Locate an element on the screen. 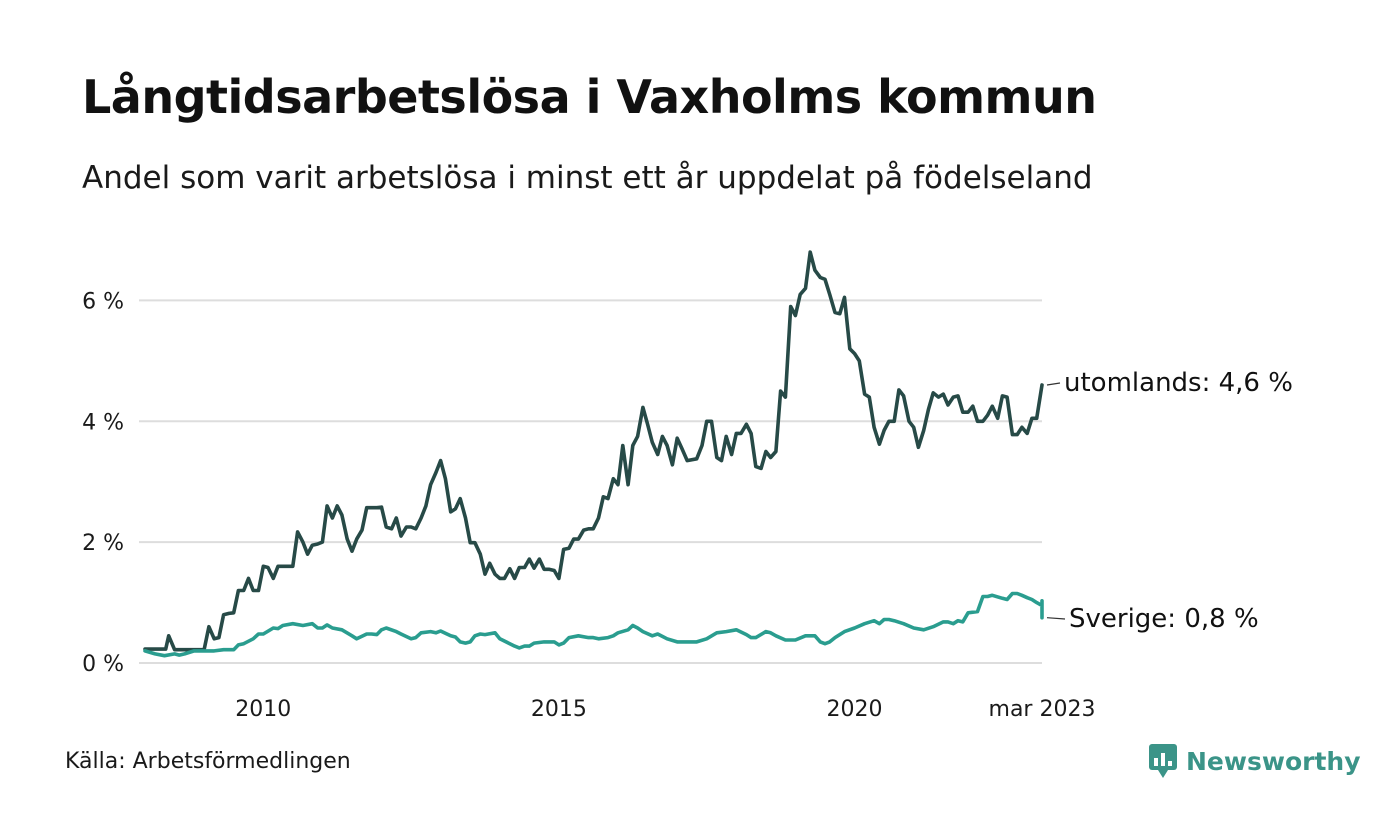  y-tick-label: 6 % is located at coordinates (103, 301).